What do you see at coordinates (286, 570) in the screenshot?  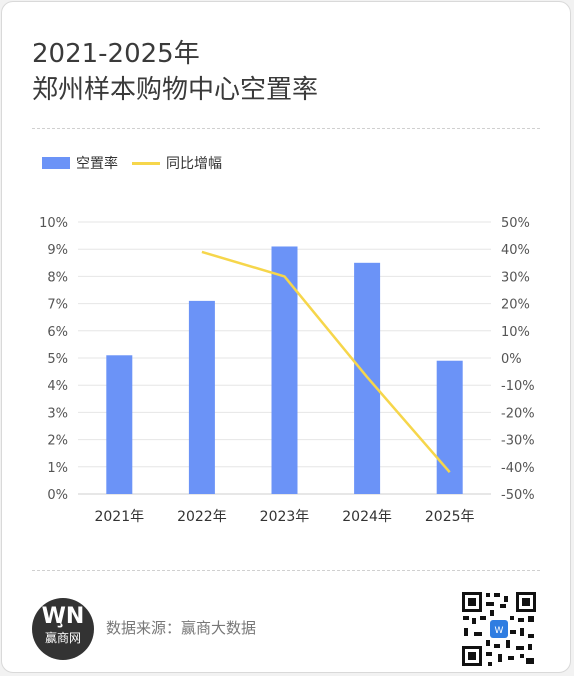 I see `divider-bottom` at bounding box center [286, 570].